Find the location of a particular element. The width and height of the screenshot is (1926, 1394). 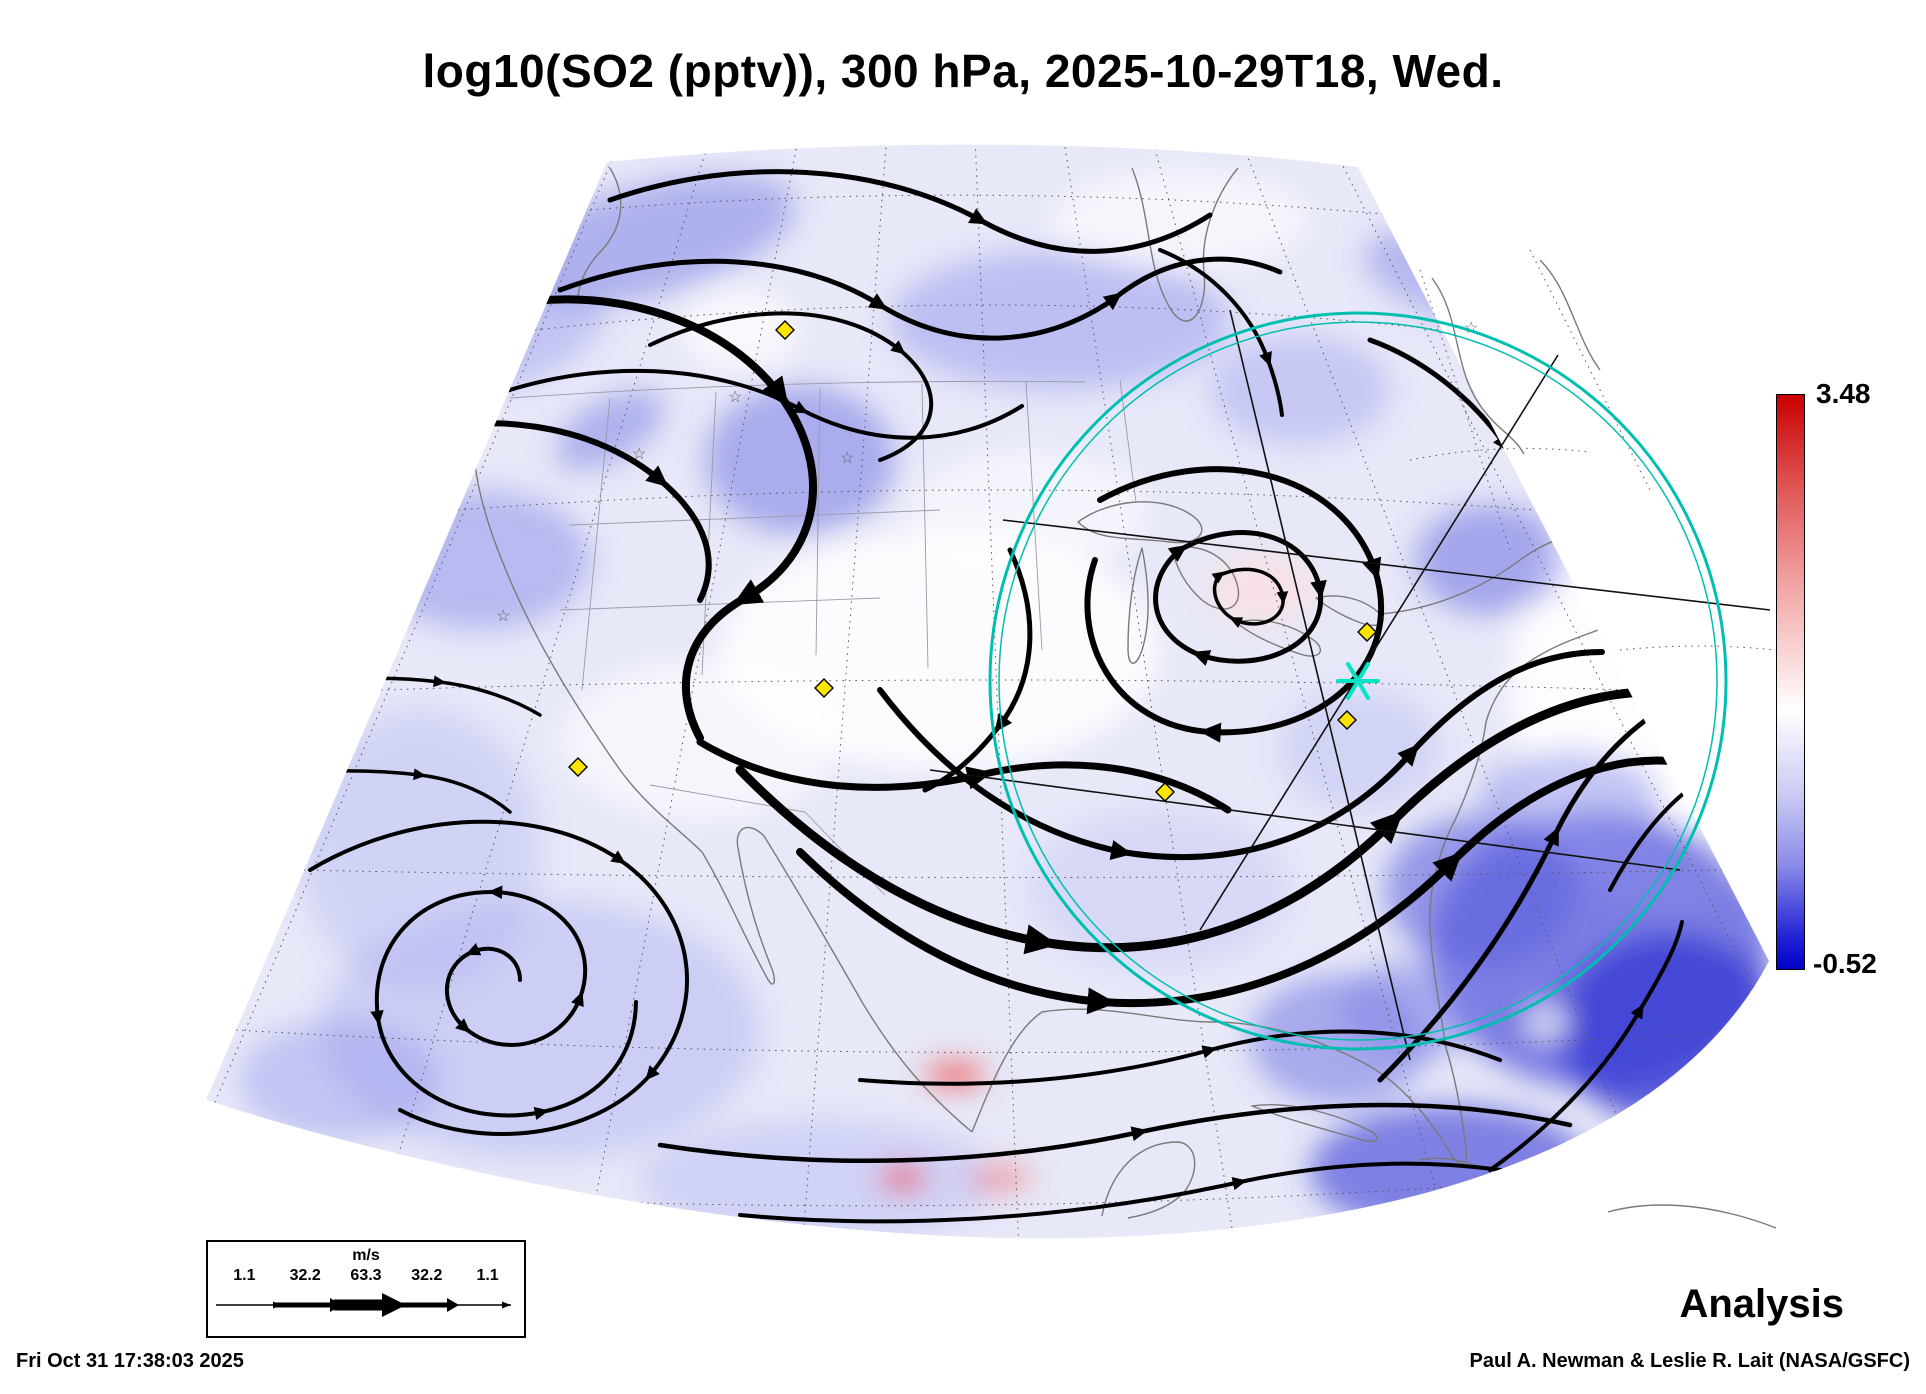

ring-center-star-icon is located at coordinates (1358, 681).